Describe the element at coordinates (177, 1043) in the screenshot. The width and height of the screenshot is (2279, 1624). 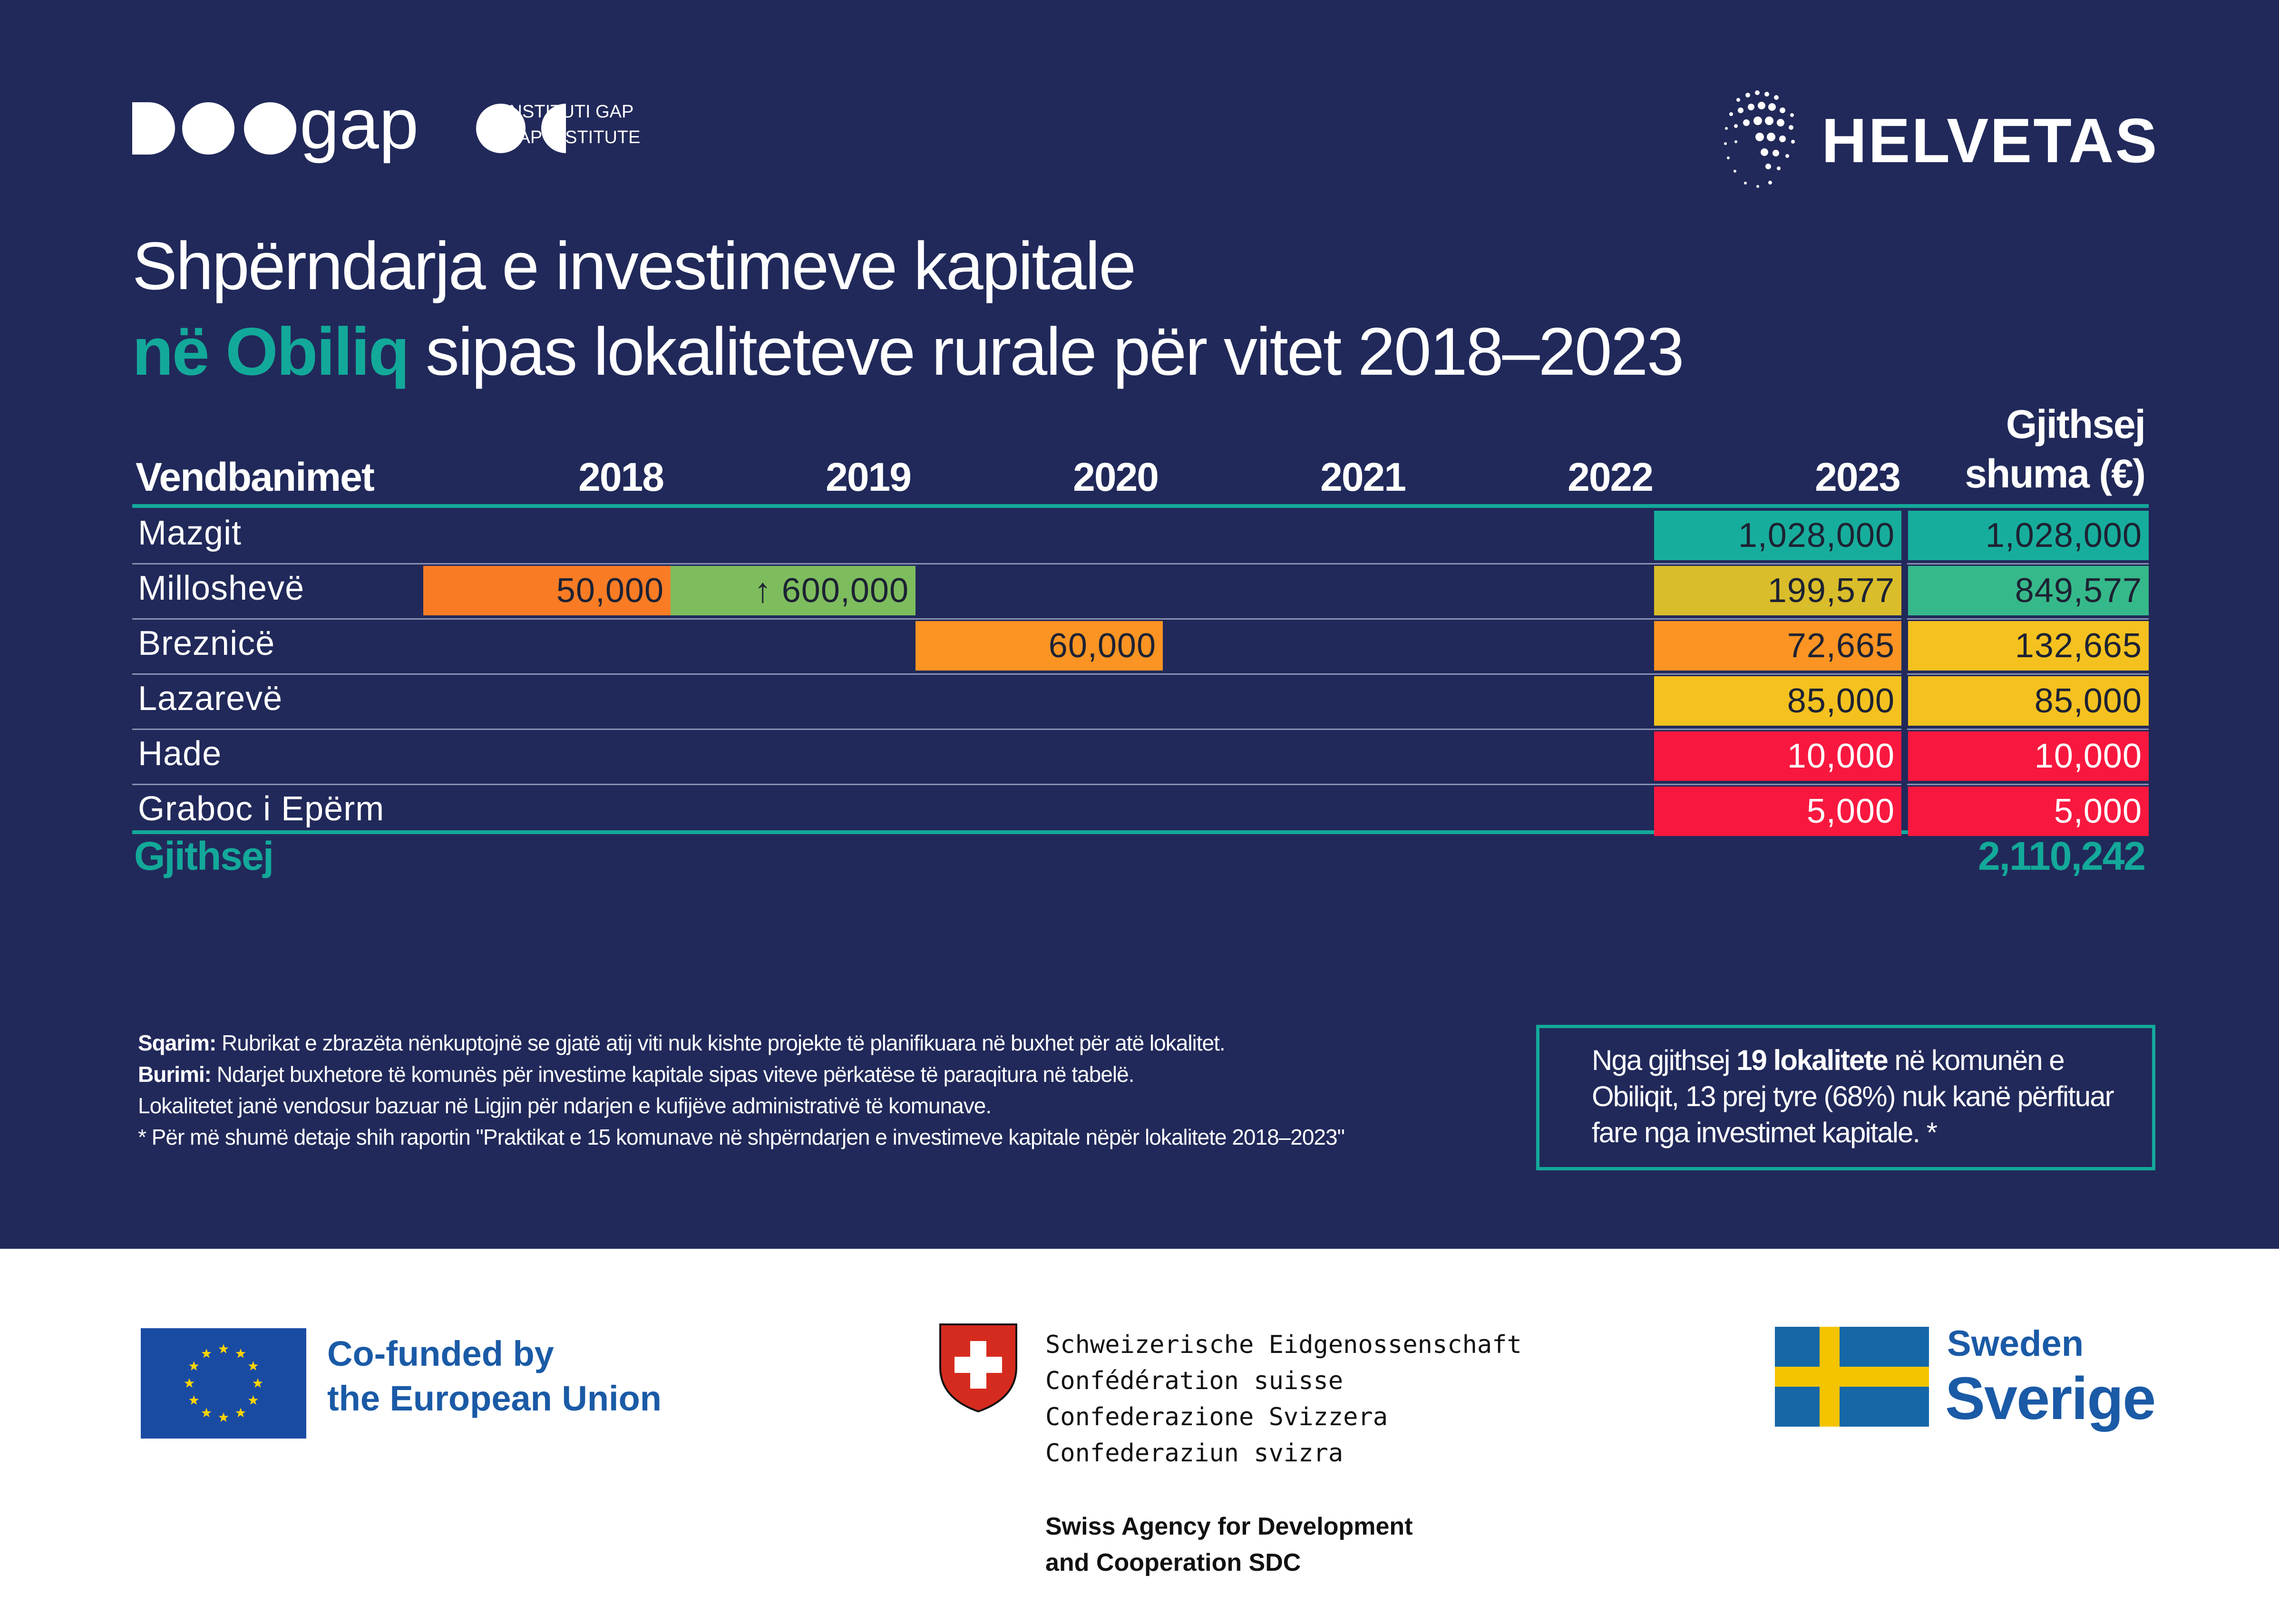
I see `note-clarification-label: Sqarim:` at that location.